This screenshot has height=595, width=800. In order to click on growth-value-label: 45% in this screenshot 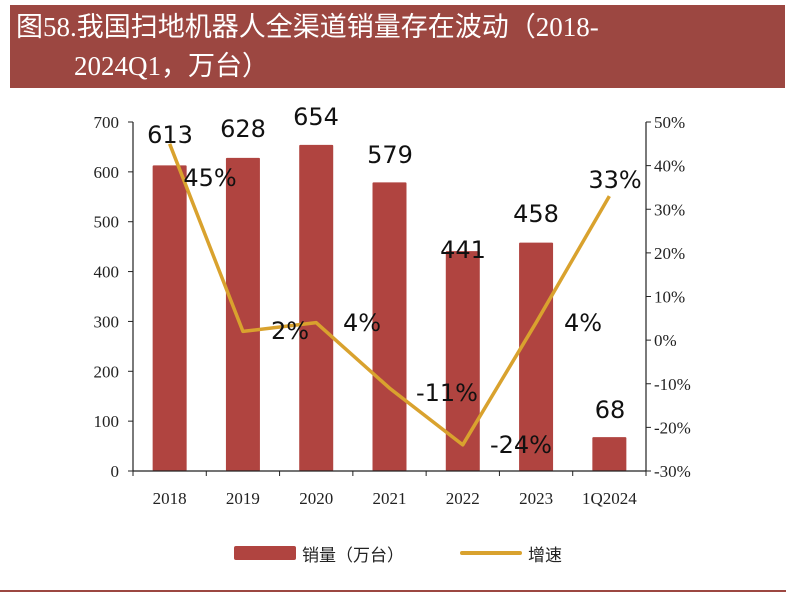, I will do `click(209, 178)`.